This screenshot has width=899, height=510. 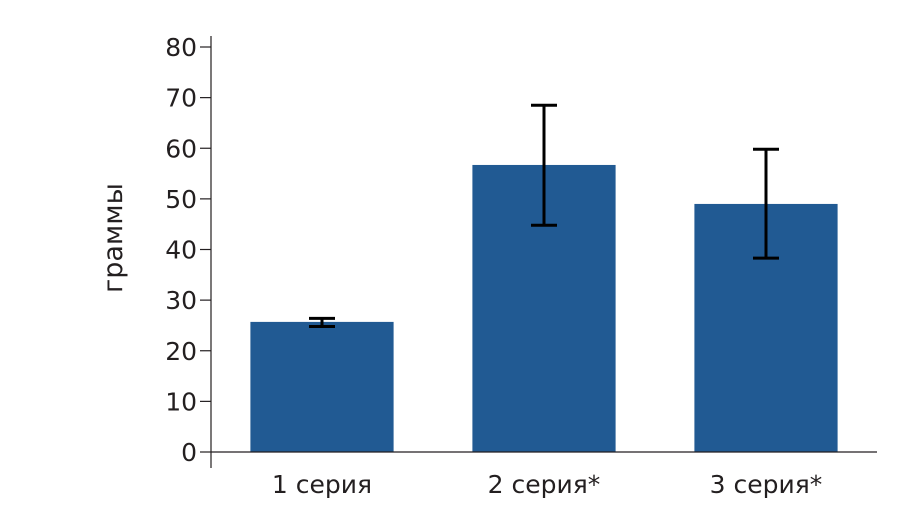 I want to click on x-tick-label: 1 серия, so click(x=322, y=484).